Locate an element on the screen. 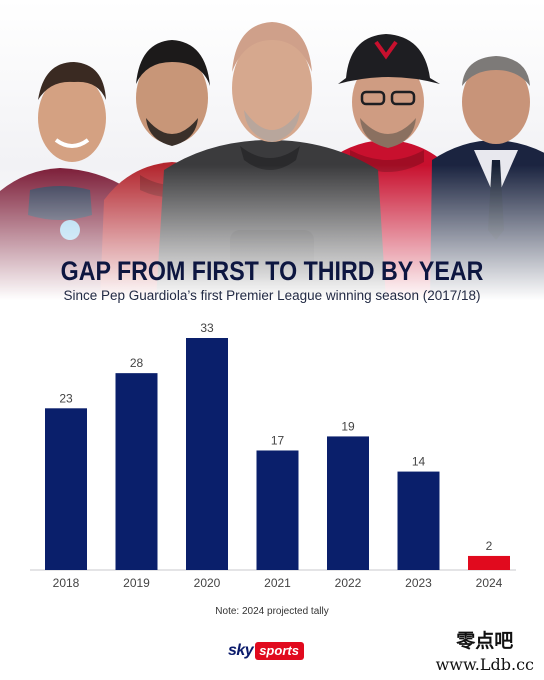 Image resolution: width=544 pixels, height=680 pixels. bar-2018 is located at coordinates (66, 489).